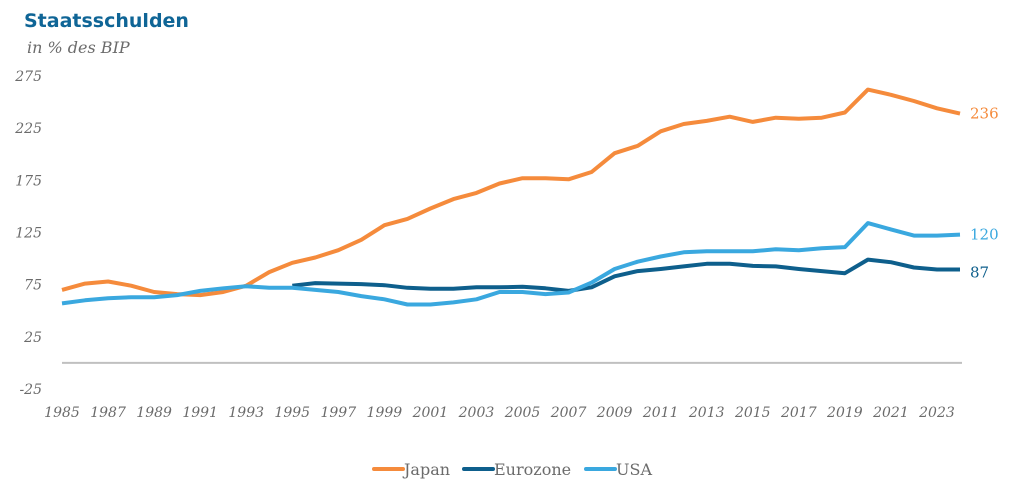  Describe the element at coordinates (936, 413) in the screenshot. I see `x-tick-label: 2023` at that location.